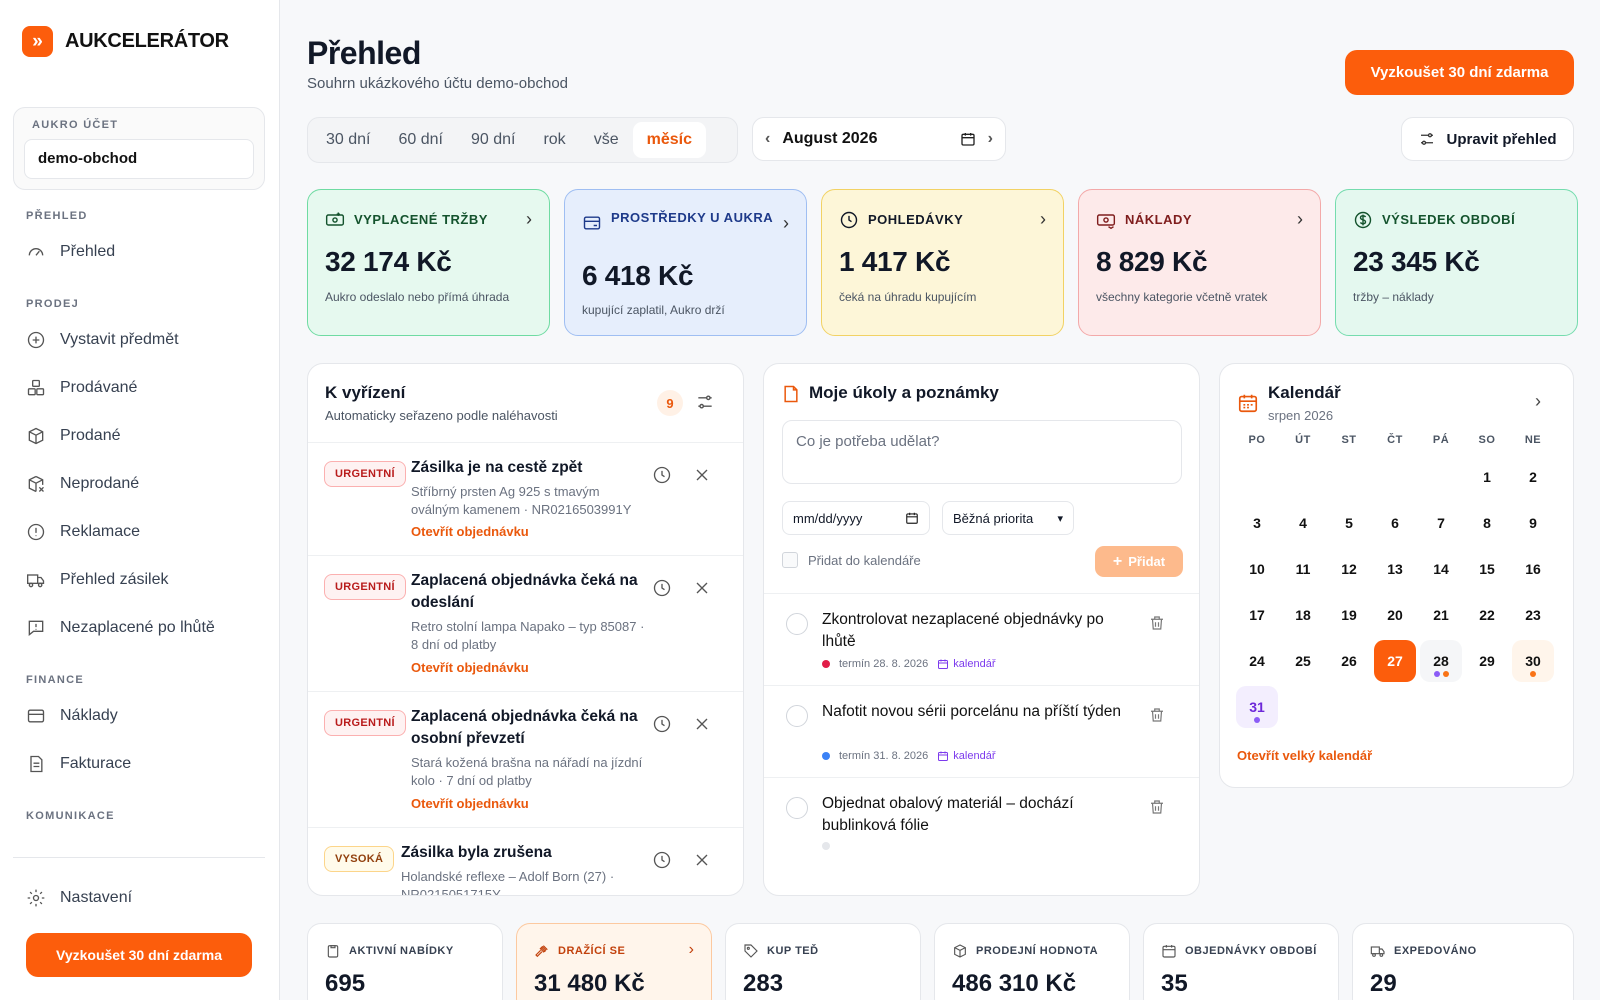 The image size is (1600, 1000). Describe the element at coordinates (982, 452) in the screenshot. I see `new-note-input: Co je potřeba udělat?` at that location.